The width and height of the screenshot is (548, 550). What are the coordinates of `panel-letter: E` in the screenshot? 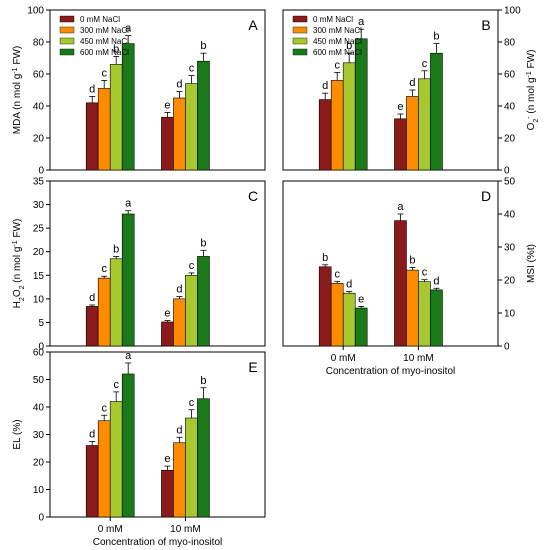 It's located at (252, 367).